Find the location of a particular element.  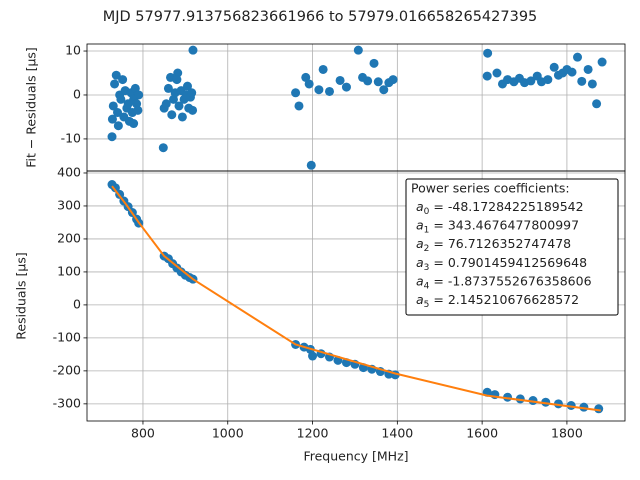

legend-entry: a1 = 343.4676477800997 is located at coordinates (497, 226).